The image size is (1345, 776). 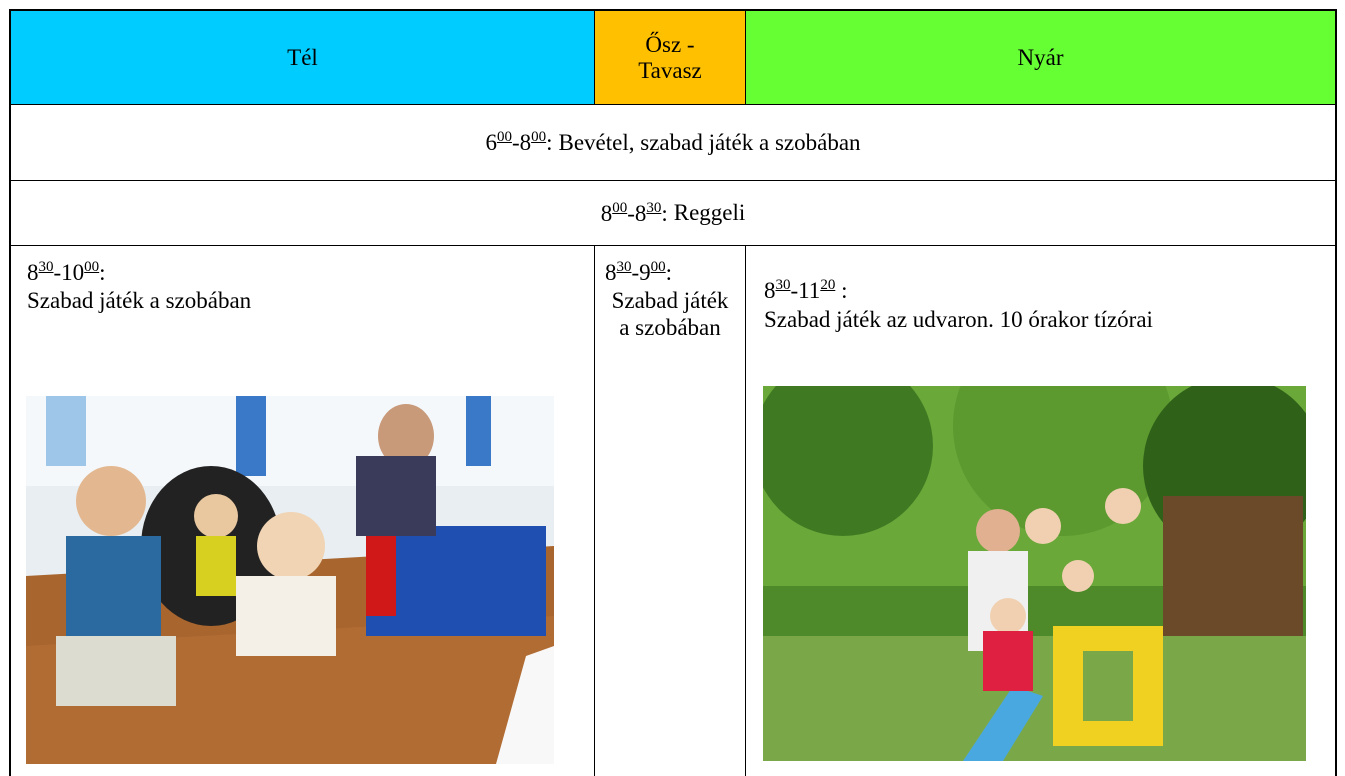 I want to click on row-cell: 600-800: Bevétel, szabad játék a szobában, so click(x=673, y=142).